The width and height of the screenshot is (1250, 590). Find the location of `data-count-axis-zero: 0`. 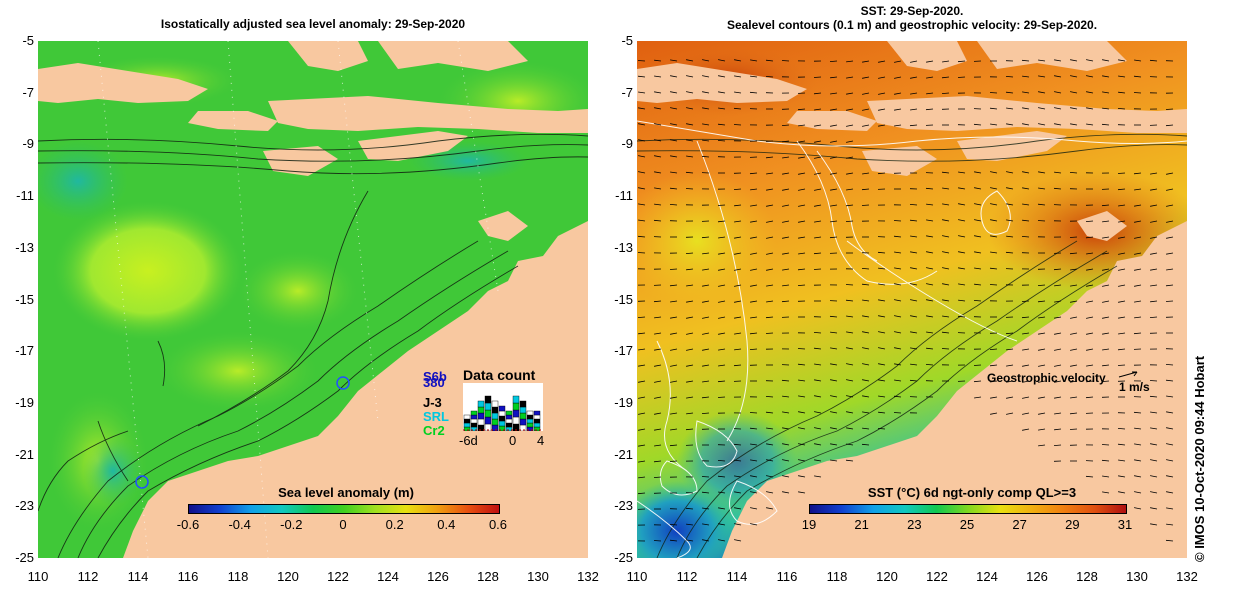

data-count-axis-zero: 0 is located at coordinates (513, 440).